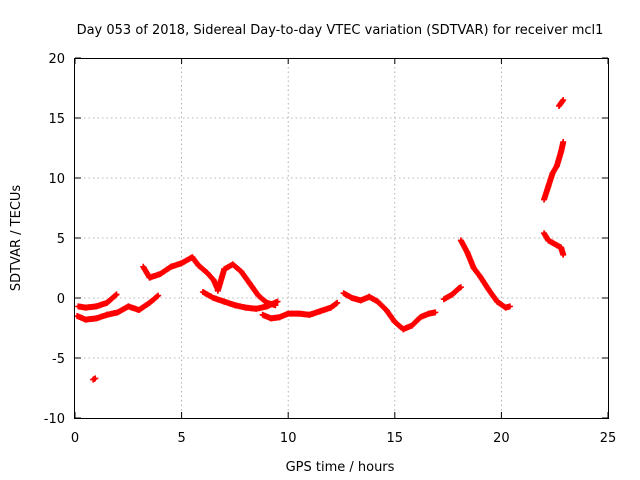 The image size is (640, 480). Describe the element at coordinates (340, 467) in the screenshot. I see `x-axis-label: GPS time / hours` at that location.